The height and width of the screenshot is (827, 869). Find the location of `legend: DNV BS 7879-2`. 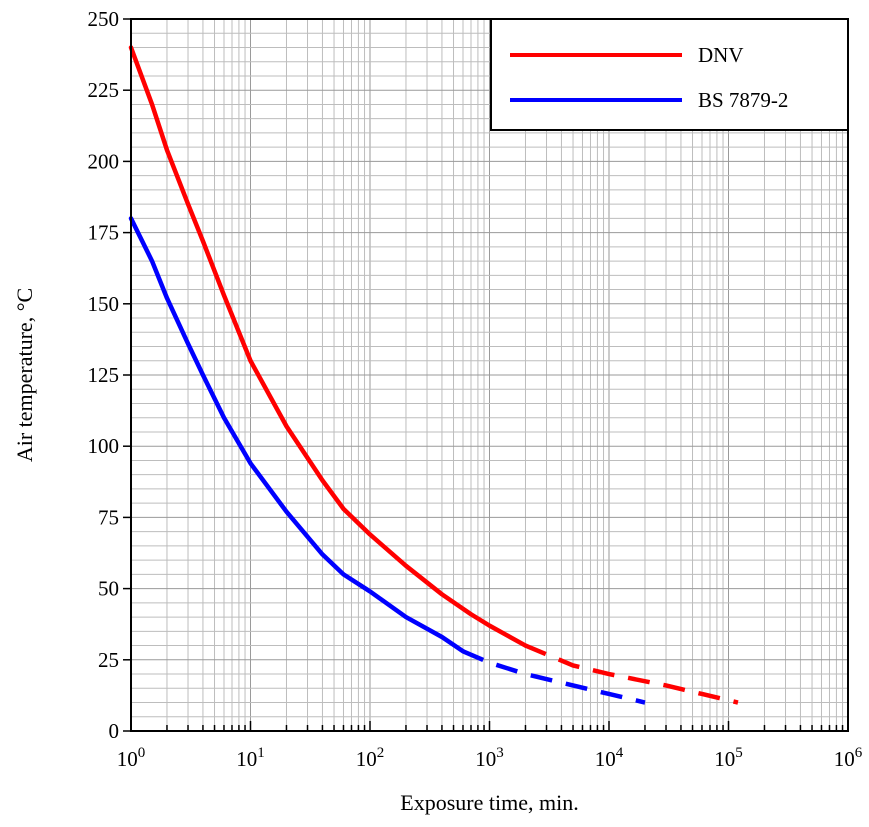

legend: DNV BS 7879-2 is located at coordinates (669, 74).